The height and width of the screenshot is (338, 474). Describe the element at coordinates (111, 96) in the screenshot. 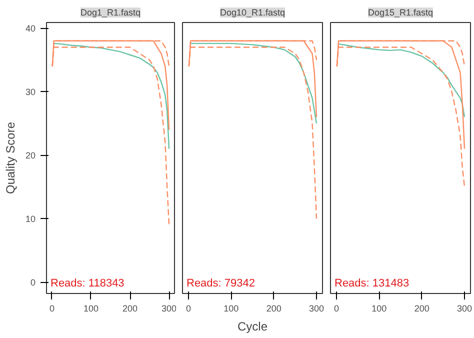

I see `line-series` at that location.